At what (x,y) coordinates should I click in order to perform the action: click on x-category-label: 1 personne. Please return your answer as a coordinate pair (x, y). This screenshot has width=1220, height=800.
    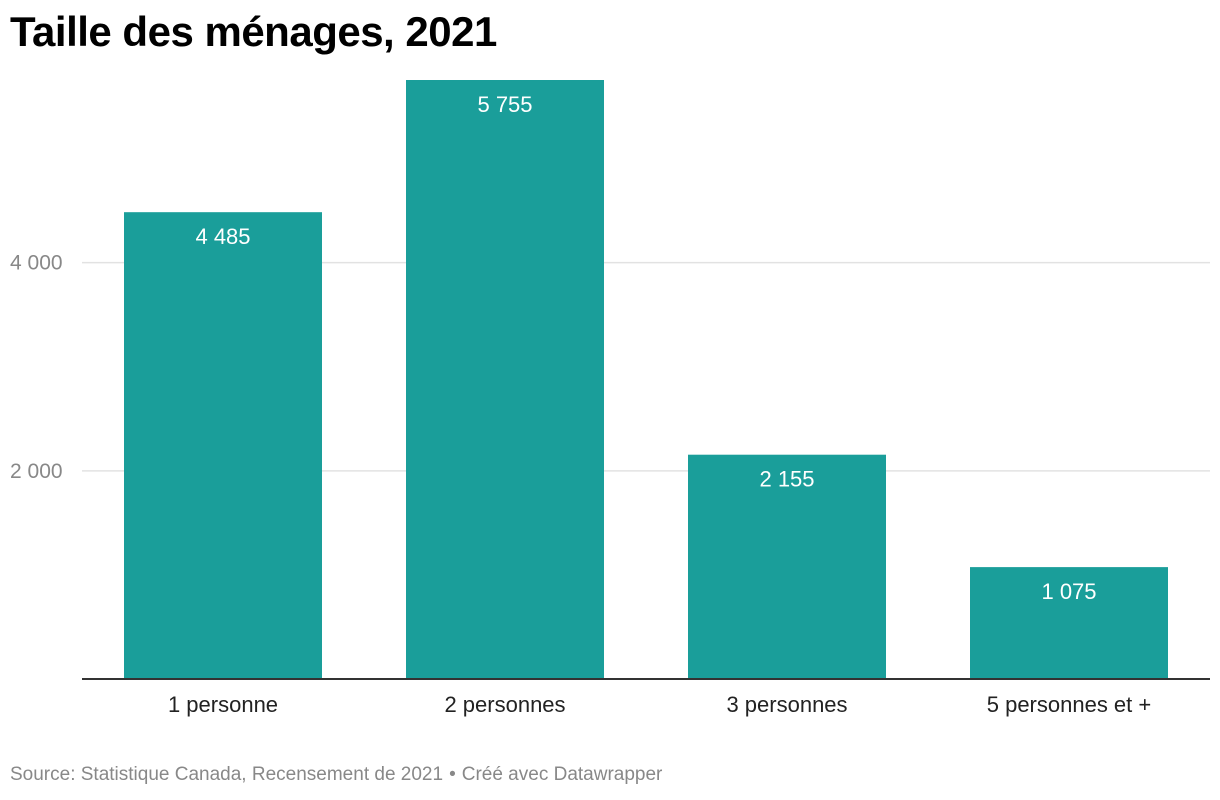
    Looking at the image, I should click on (223, 704).